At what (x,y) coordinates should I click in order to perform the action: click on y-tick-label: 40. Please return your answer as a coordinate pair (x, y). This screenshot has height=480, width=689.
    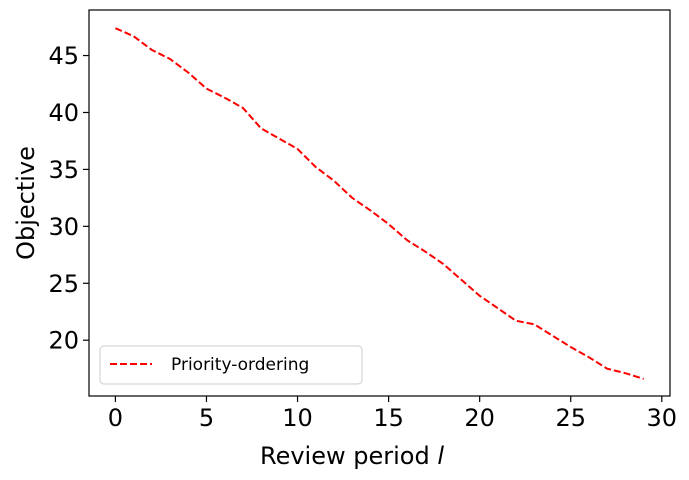
    Looking at the image, I should click on (63, 113).